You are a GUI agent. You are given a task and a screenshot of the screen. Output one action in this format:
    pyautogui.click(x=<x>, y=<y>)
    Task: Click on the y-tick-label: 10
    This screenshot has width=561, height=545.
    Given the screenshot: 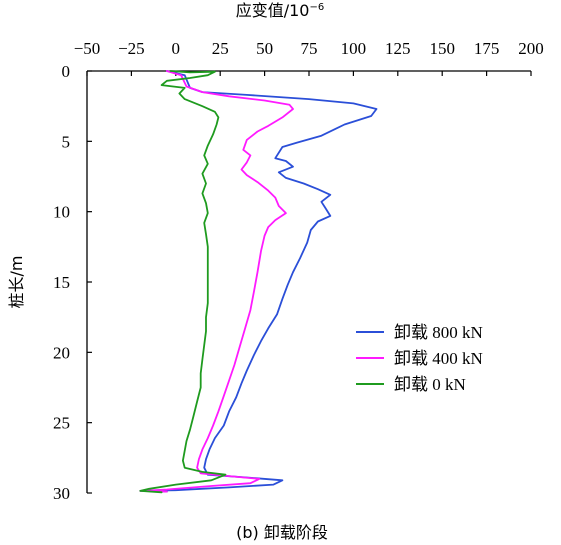 What is the action you would take?
    pyautogui.click(x=61, y=212)
    